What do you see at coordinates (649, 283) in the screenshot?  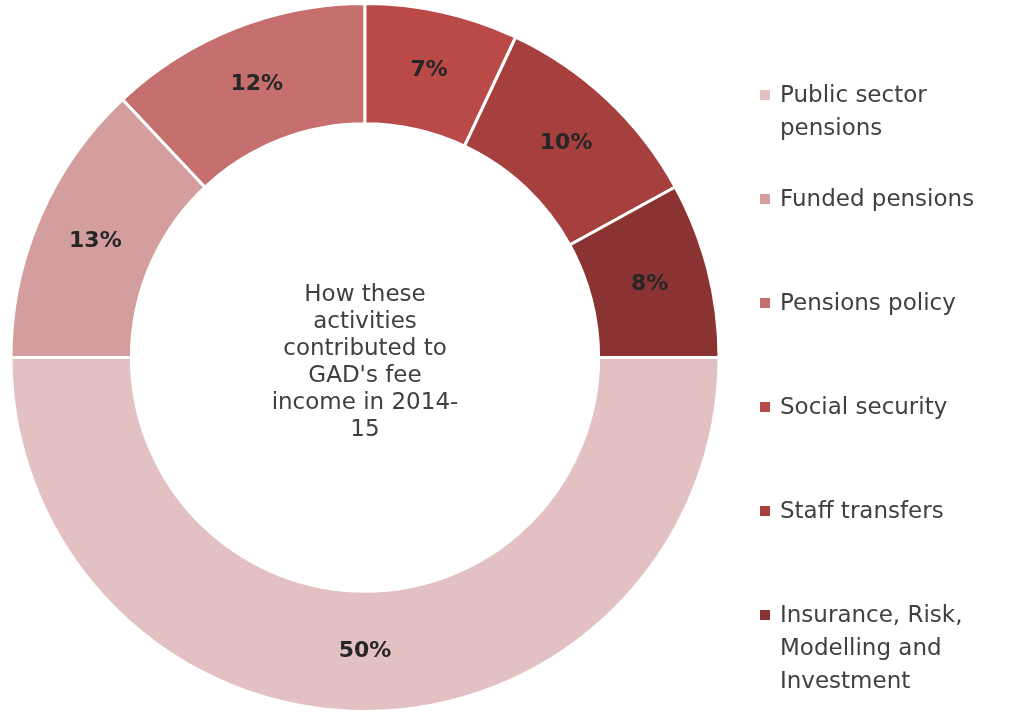 I see `data-label: 8%` at bounding box center [649, 283].